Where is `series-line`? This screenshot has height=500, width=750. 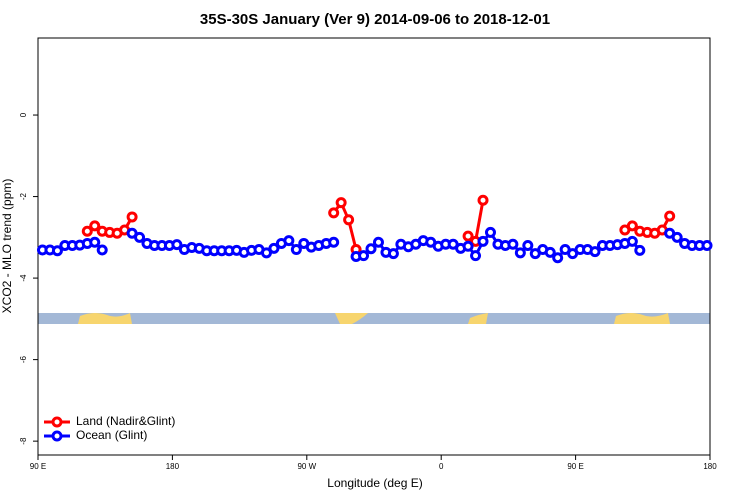
series-line is located at coordinates (345, 224).